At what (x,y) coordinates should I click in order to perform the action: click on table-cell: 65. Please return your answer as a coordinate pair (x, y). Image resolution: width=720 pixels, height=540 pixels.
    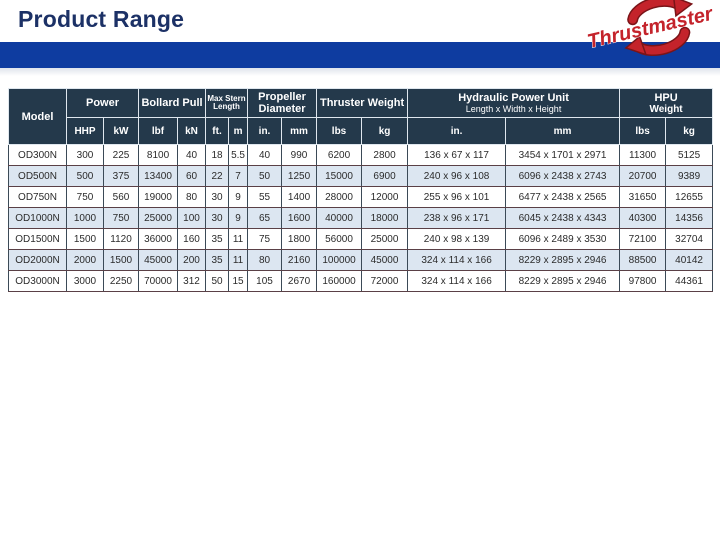
    Looking at the image, I should click on (265, 218).